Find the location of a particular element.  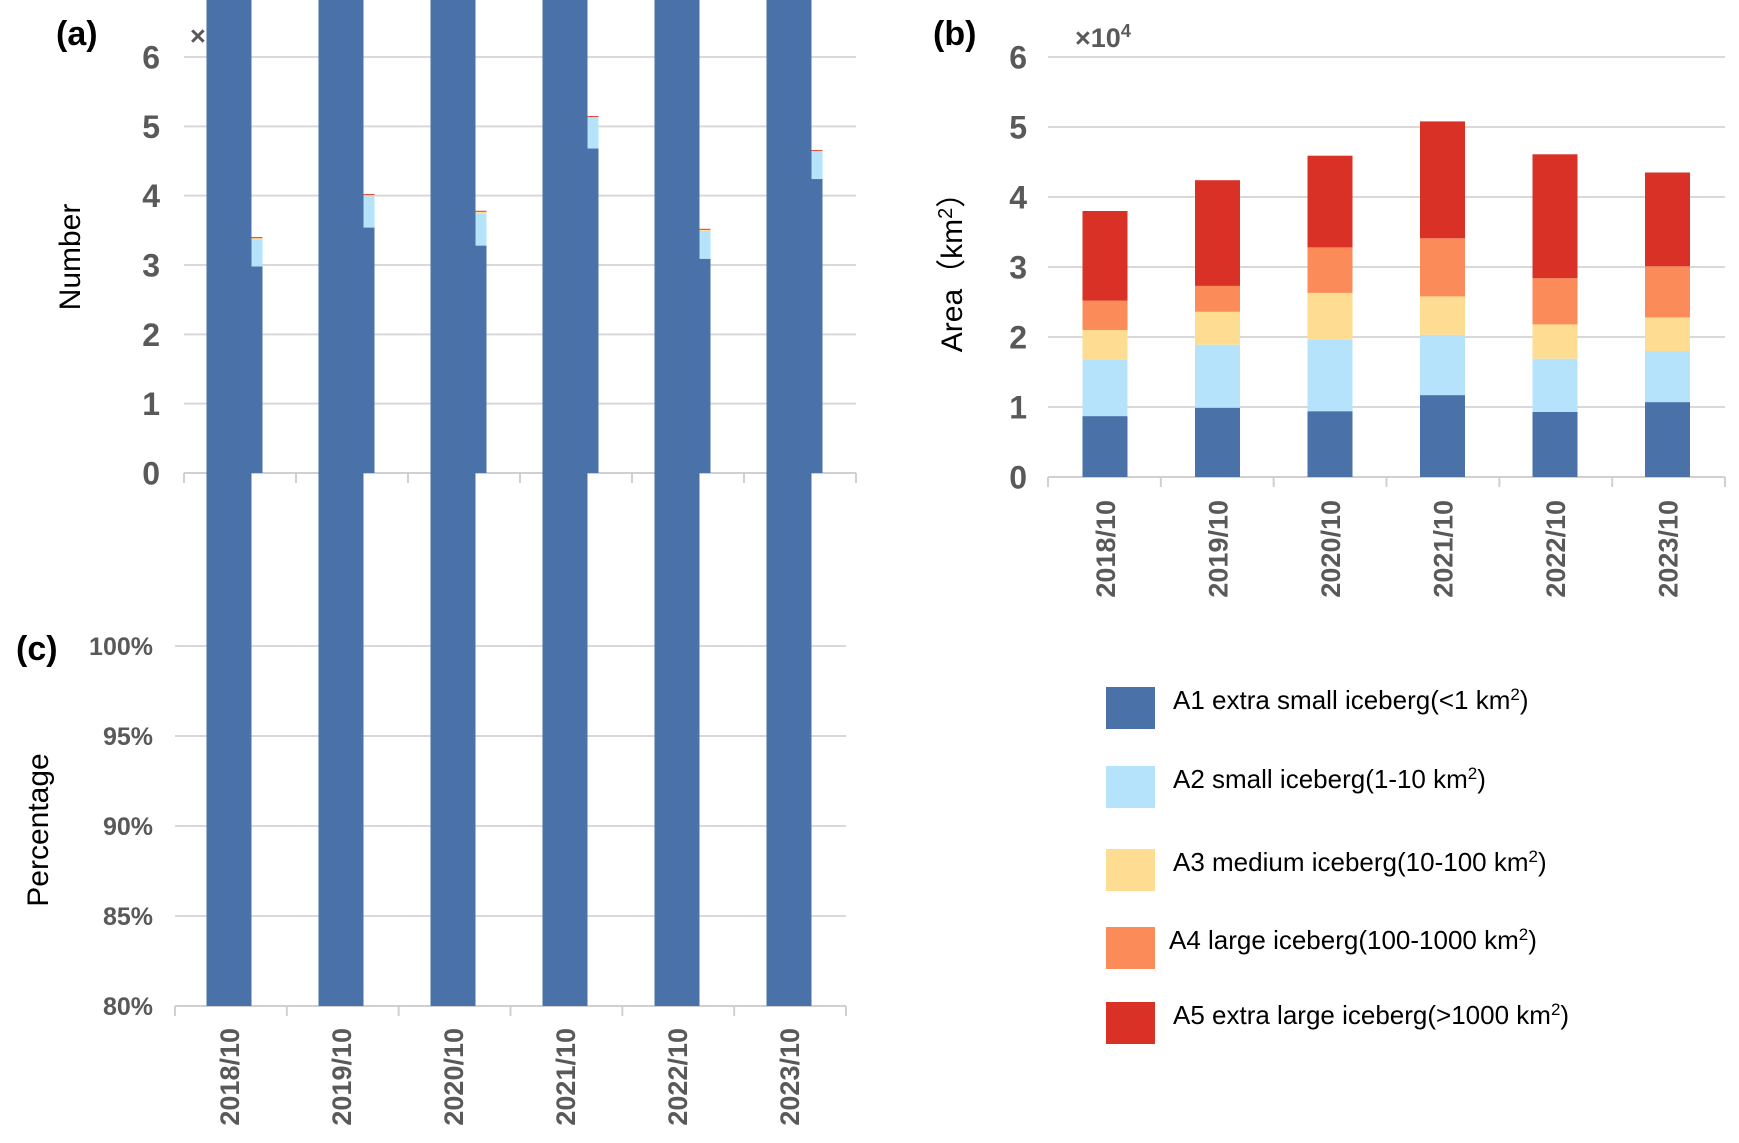

x-tick-label: 2018/10 is located at coordinates (230, 1077).